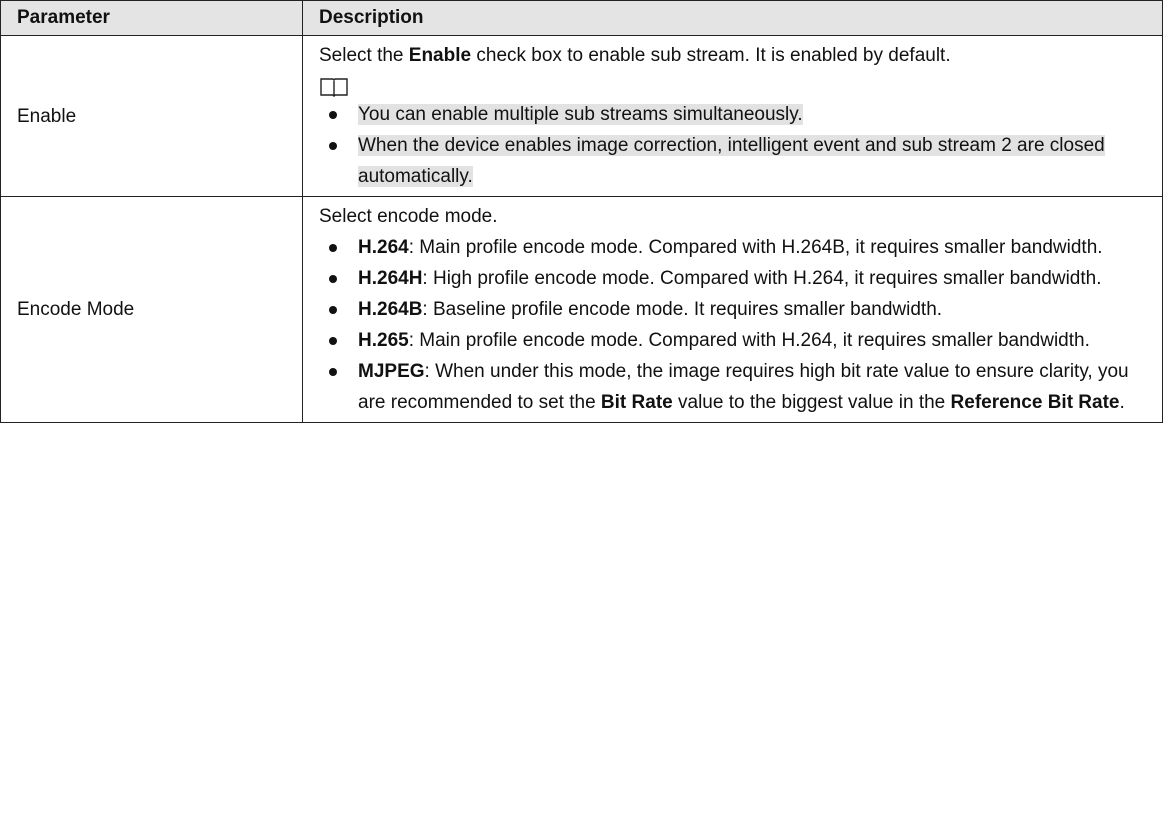 This screenshot has height=818, width=1163. I want to click on intro: Select encode mode., so click(733, 216).